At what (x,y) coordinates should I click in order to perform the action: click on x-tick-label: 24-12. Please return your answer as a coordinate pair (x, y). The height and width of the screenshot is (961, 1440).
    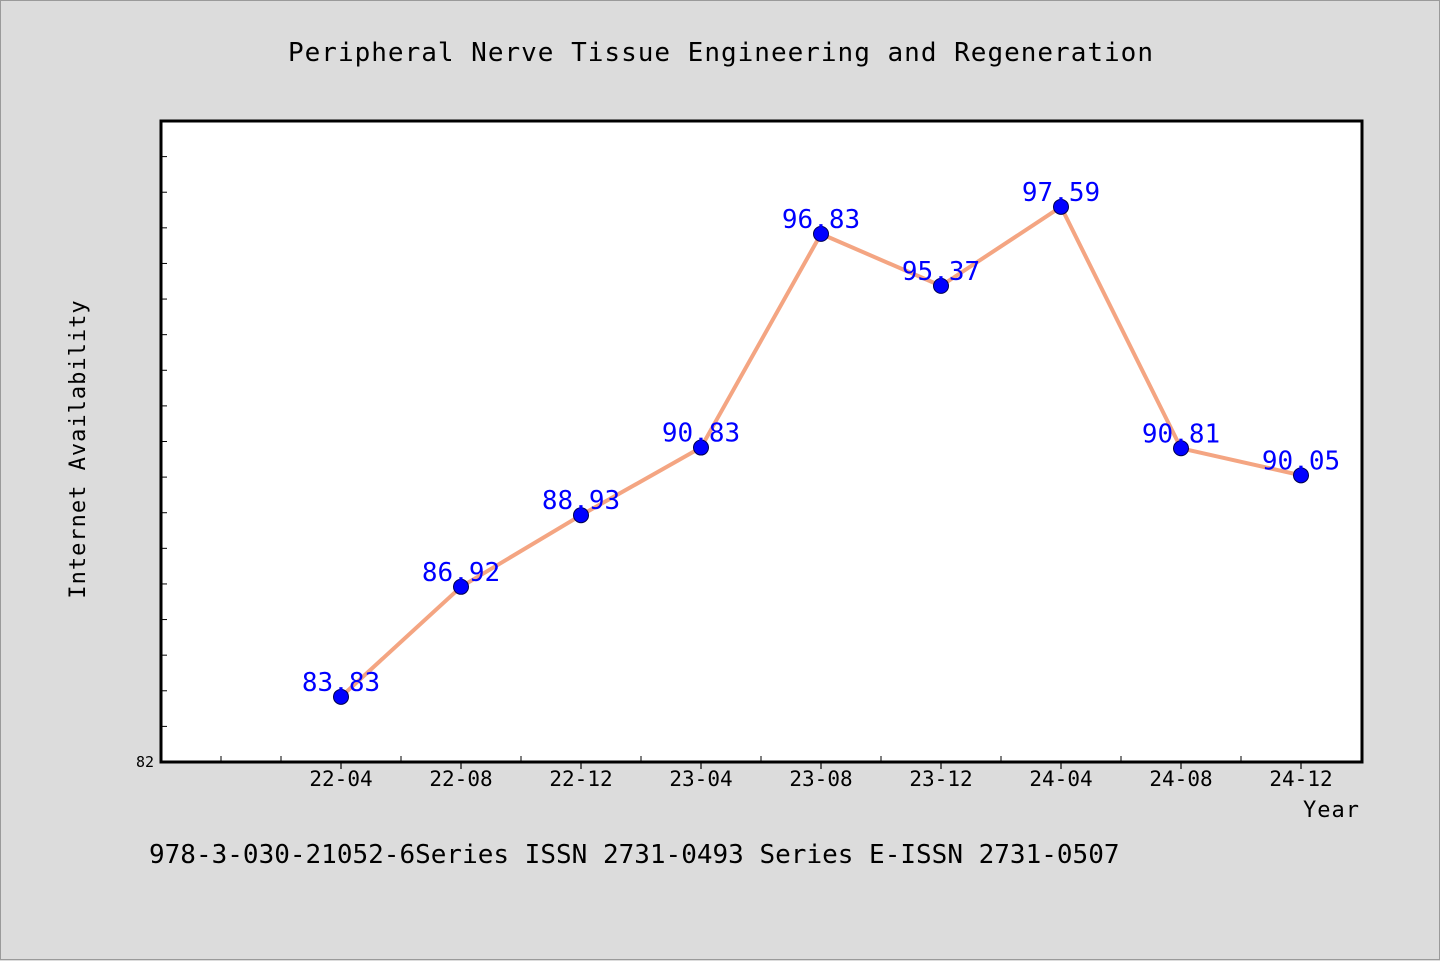
    Looking at the image, I should click on (1300, 779).